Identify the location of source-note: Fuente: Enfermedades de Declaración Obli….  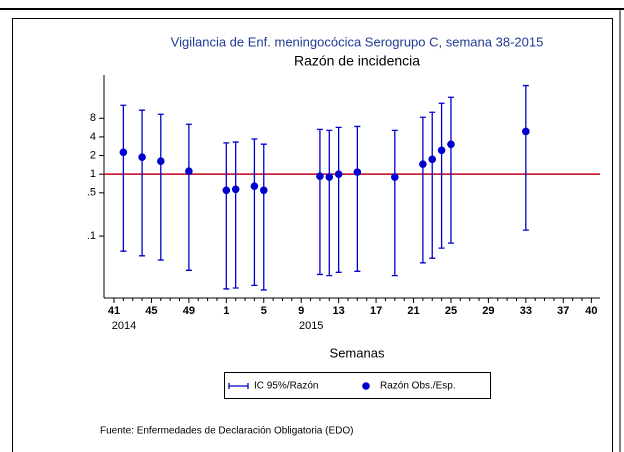
(226, 431).